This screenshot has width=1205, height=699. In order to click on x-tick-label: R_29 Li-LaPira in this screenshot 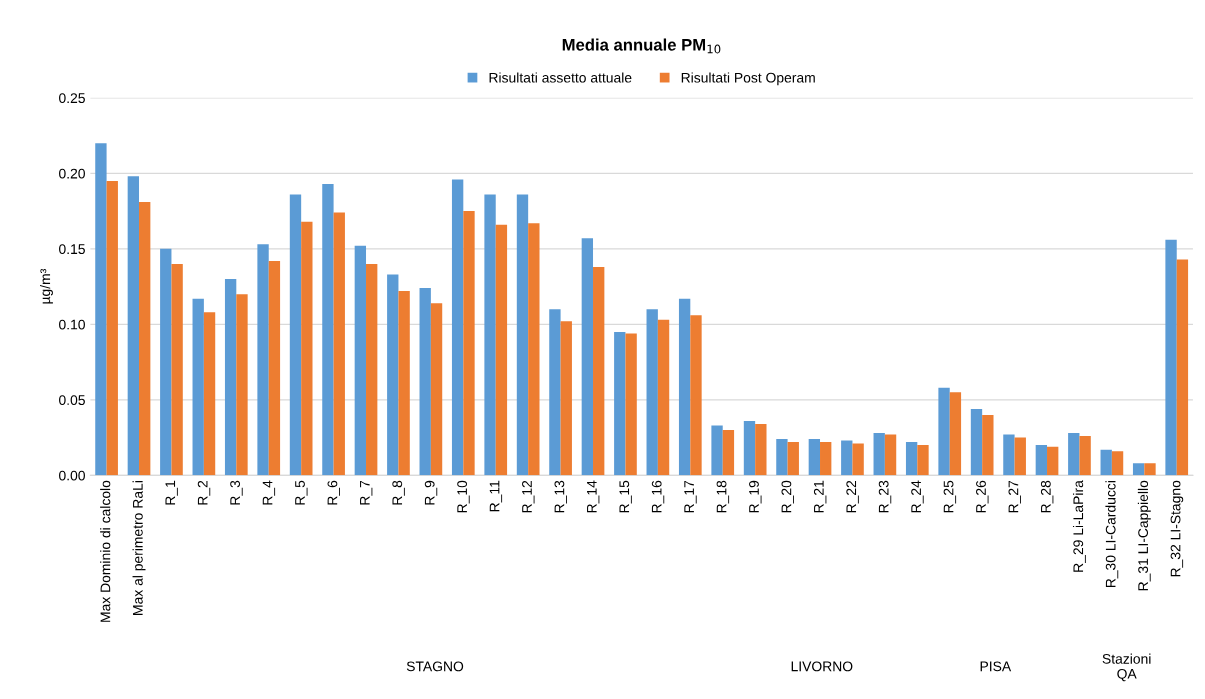, I will do `click(1079, 526)`.